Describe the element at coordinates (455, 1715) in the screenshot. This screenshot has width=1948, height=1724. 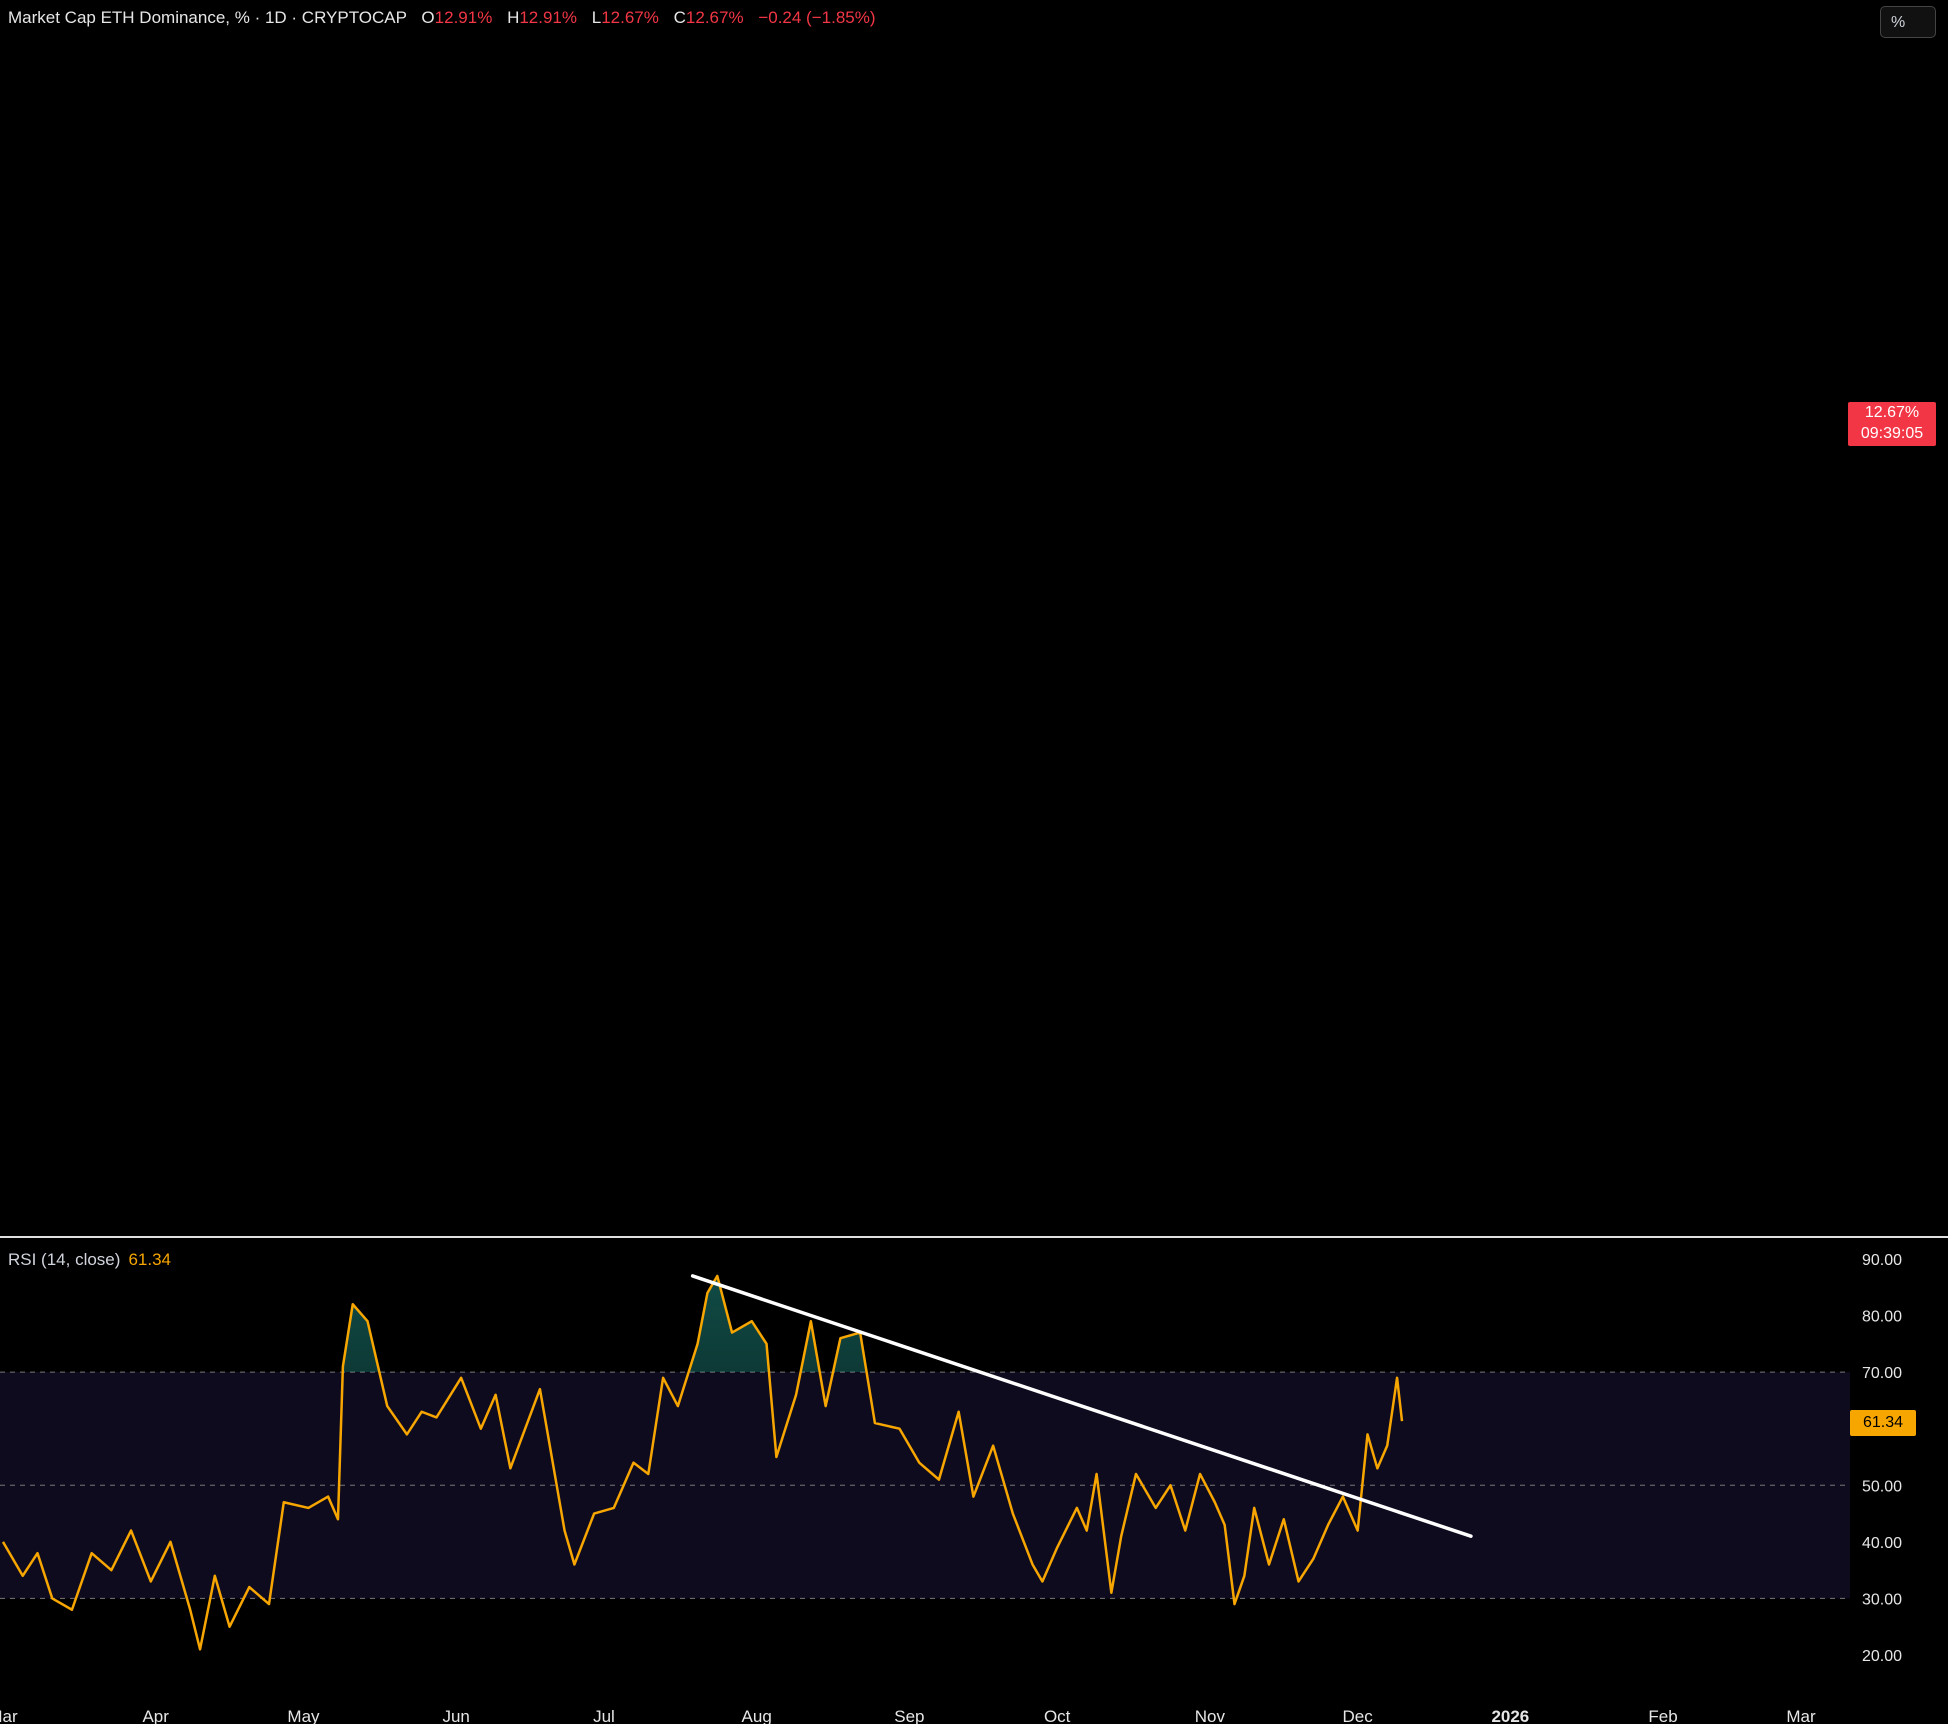
I see `time-tick-label: Jun` at that location.